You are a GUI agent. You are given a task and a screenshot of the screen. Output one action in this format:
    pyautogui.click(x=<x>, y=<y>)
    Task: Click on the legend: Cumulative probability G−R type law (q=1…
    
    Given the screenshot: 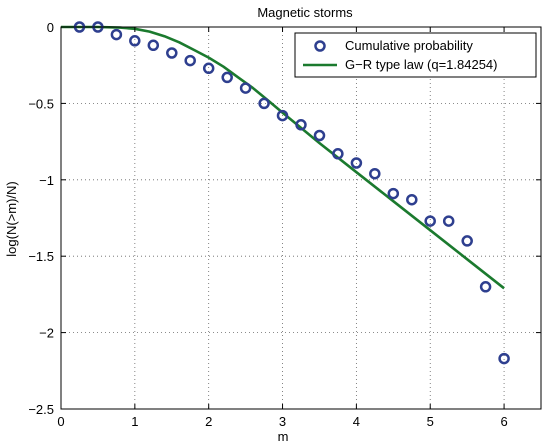 What is the action you would take?
    pyautogui.click(x=415, y=55)
    